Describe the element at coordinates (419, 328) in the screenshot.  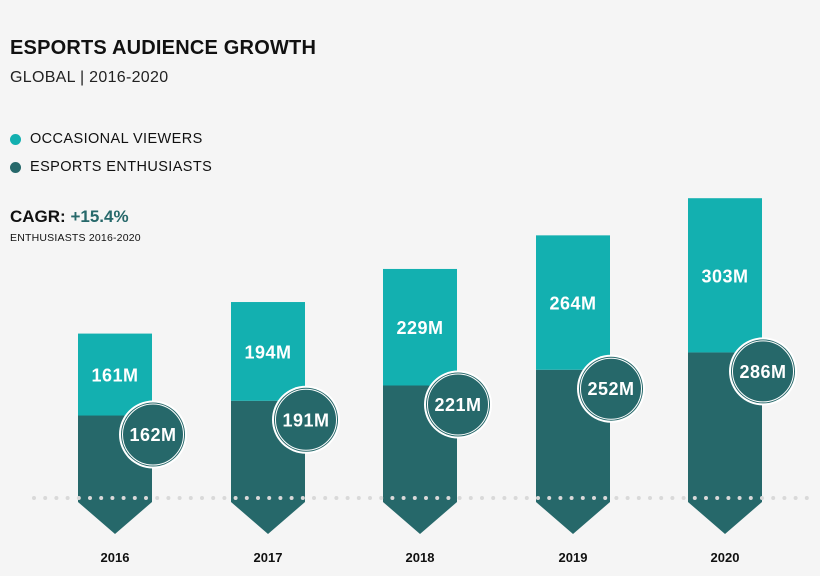
I see `data-label-occasional-2018: 229M` at that location.